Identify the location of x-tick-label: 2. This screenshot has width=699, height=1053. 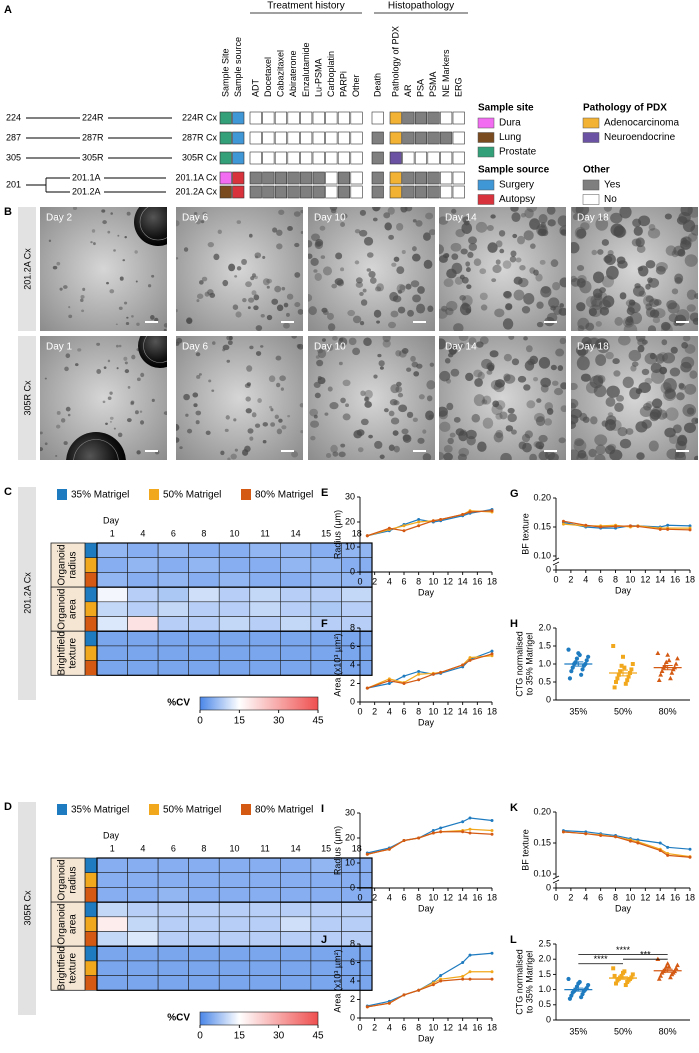
(374, 897).